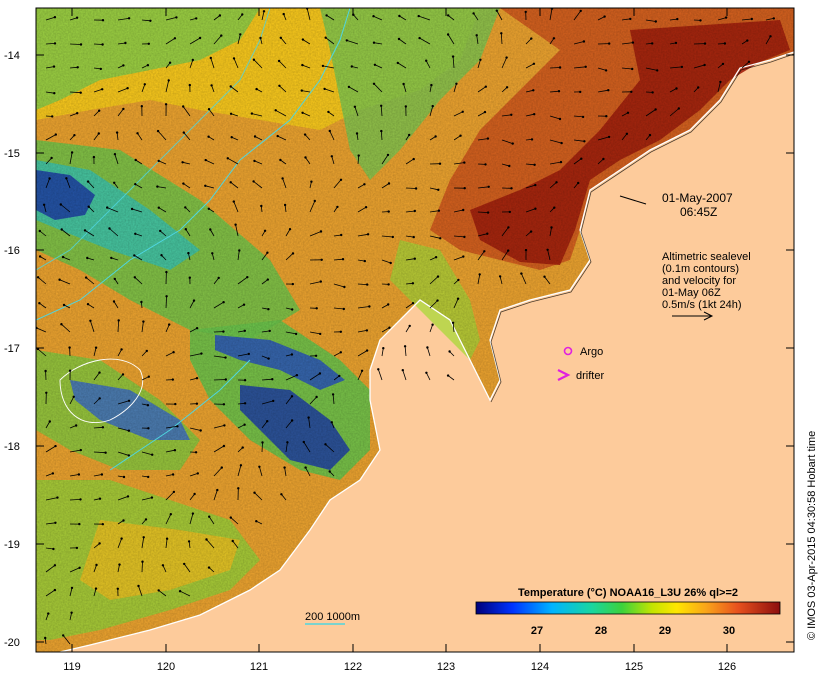 The width and height of the screenshot is (820, 680). Describe the element at coordinates (634, 667) in the screenshot. I see `lon-tick-label: 125` at that location.